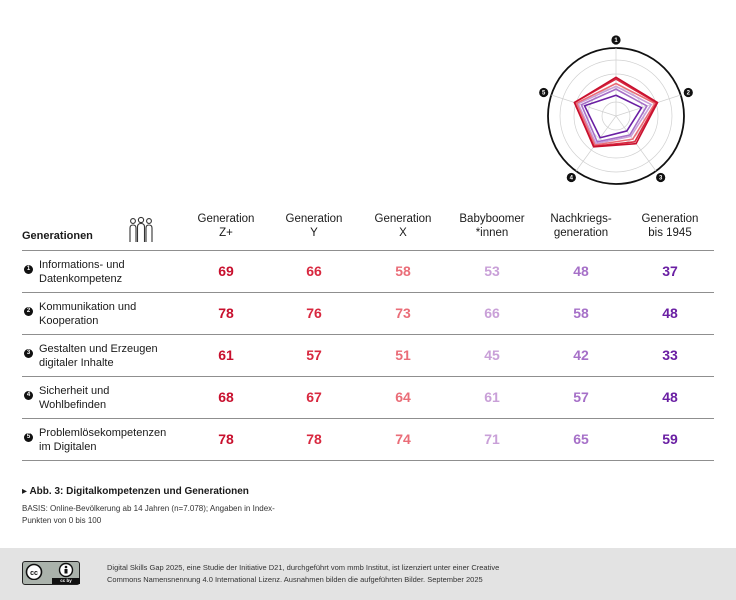 The height and width of the screenshot is (600, 736). Describe the element at coordinates (403, 355) in the screenshot. I see `value-cell: 51` at that location.